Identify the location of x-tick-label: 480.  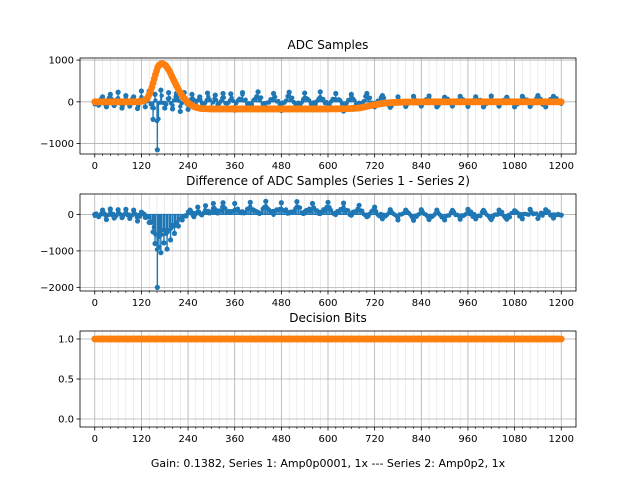
(281, 303).